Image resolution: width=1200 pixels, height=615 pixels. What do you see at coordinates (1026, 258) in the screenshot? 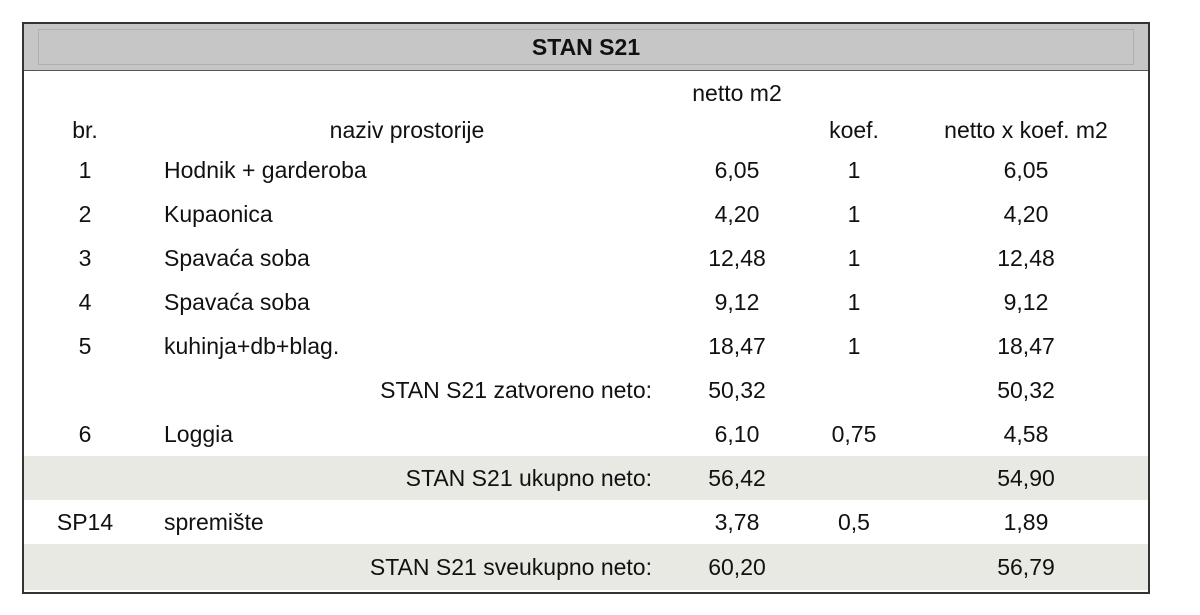
I see `weighted-area: 12,48` at bounding box center [1026, 258].